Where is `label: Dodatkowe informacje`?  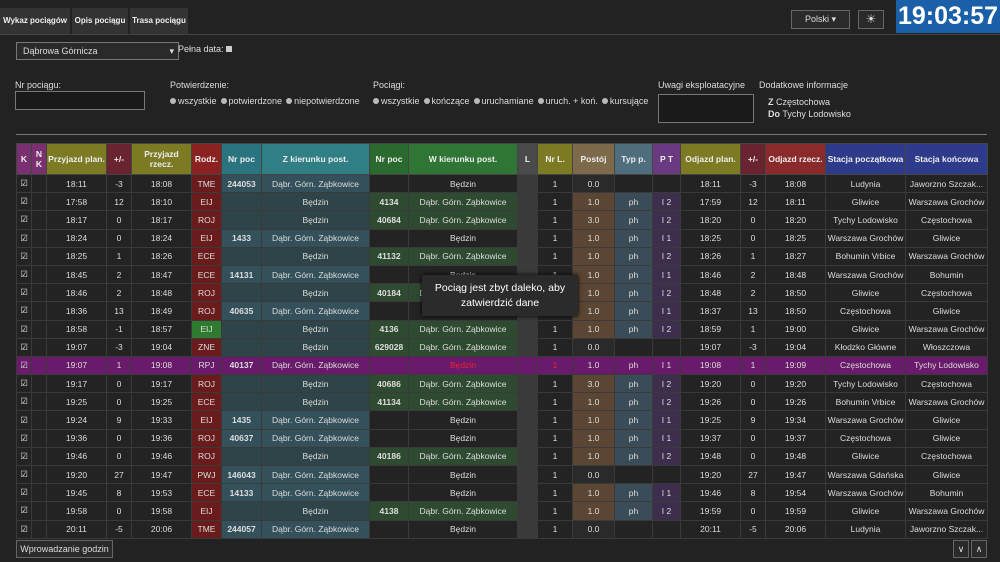 label: Dodatkowe informacje is located at coordinates (804, 85).